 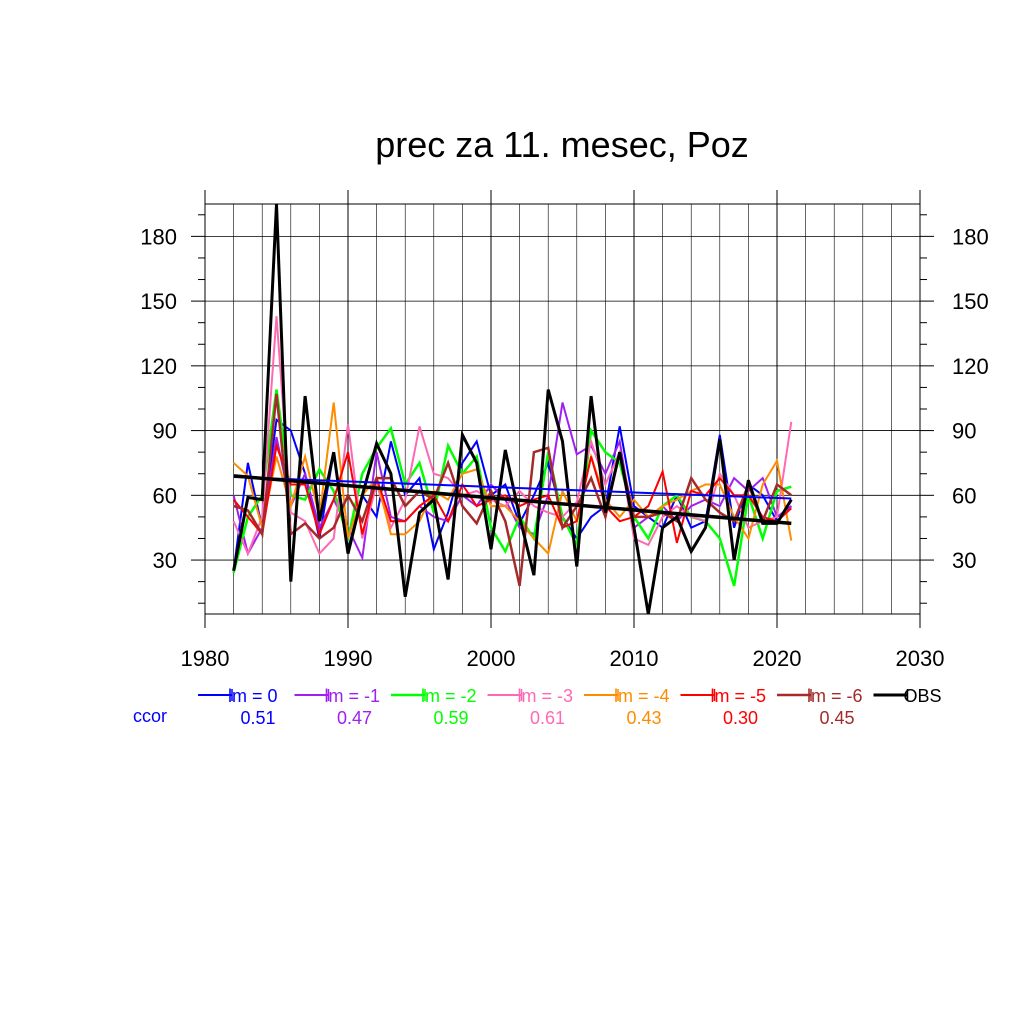 I want to click on trend-lines, so click(x=512, y=500).